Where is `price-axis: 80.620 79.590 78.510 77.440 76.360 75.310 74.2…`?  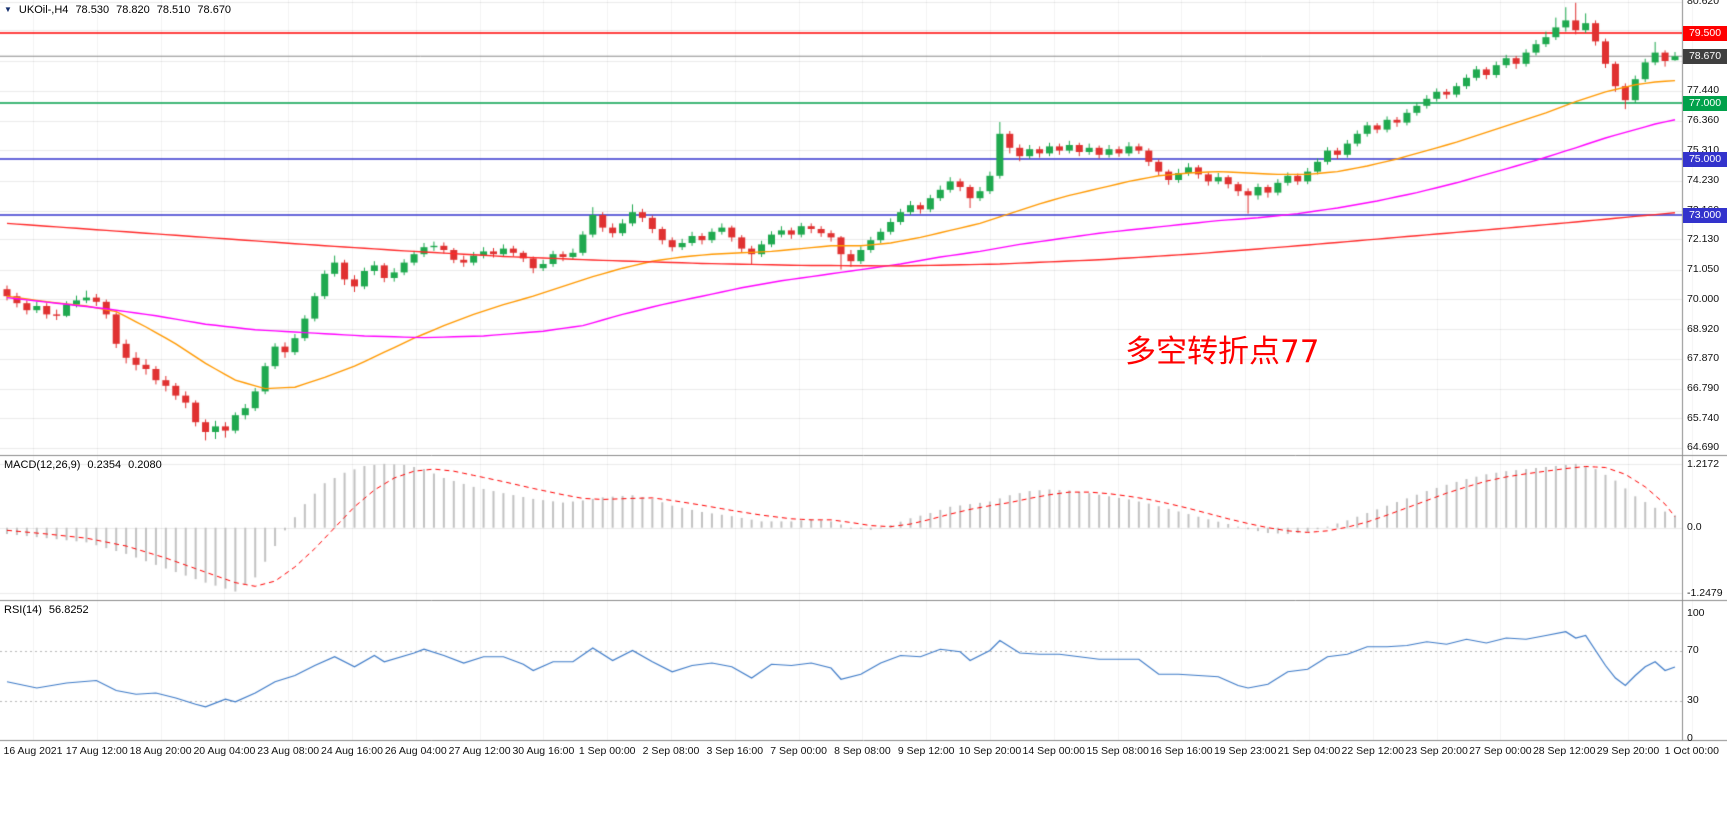
price-axis: 80.620 79.590 78.510 77.440 76.360 75.310 74.2… is located at coordinates (1705, 370).